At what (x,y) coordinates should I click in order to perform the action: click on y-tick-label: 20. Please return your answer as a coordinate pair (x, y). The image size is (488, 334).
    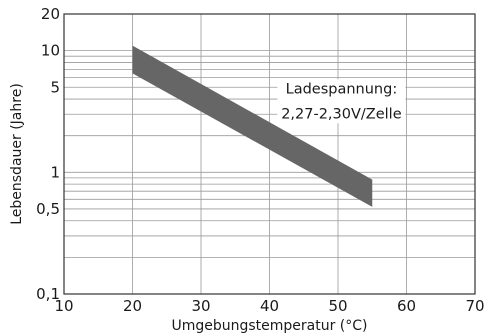
    Looking at the image, I should click on (50, 14).